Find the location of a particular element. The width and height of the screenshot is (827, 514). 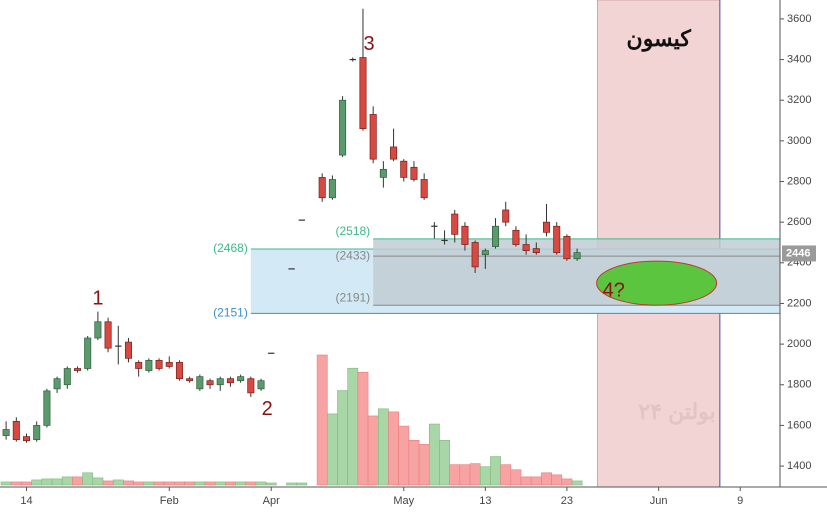

zone-label: (2468) is located at coordinates (230, 248).